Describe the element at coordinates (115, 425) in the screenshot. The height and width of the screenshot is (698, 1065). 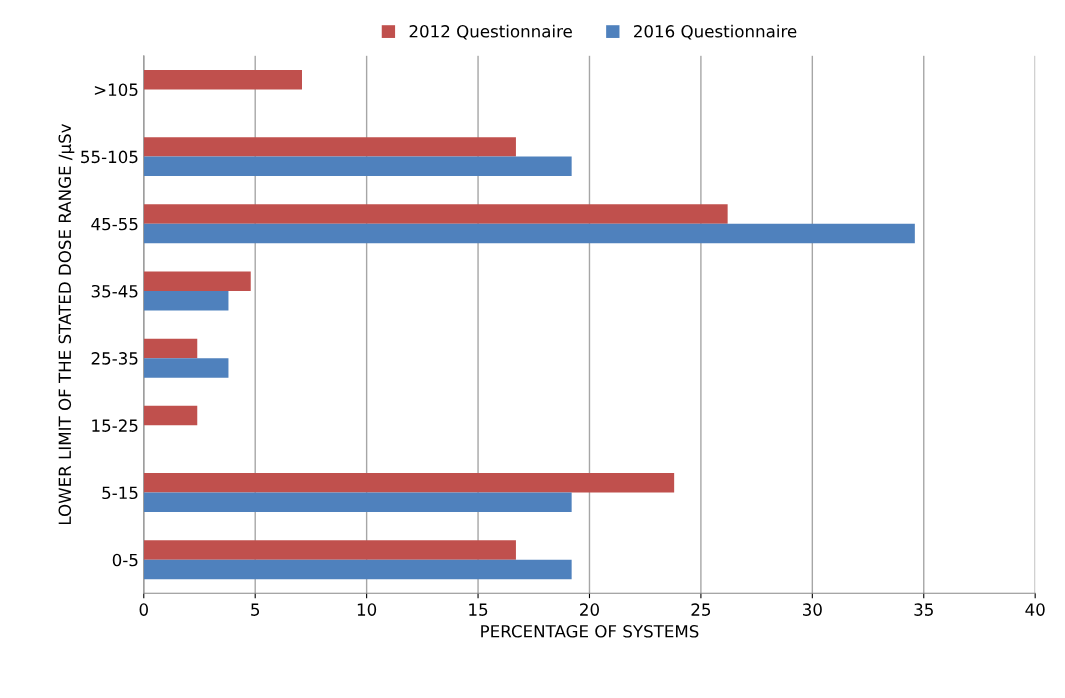
I see `y-tick-label: 15-25` at that location.